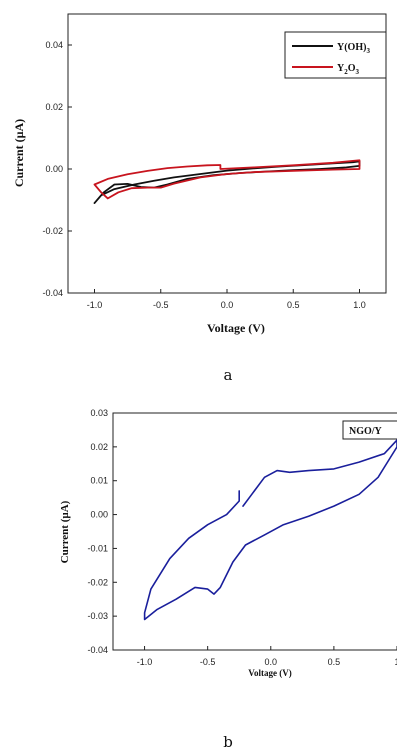 The image size is (397, 753). I want to click on a-y-tick-label-2: 0.00, so click(54, 169).